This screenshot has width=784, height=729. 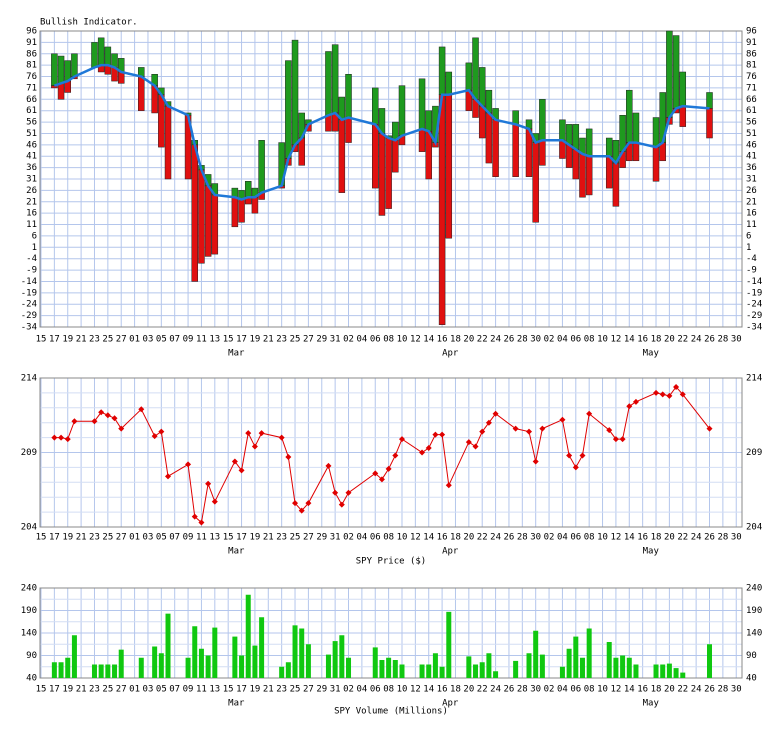 What do you see at coordinates (107, 538) in the screenshot?
I see `x-tick-label: 25` at bounding box center [107, 538].